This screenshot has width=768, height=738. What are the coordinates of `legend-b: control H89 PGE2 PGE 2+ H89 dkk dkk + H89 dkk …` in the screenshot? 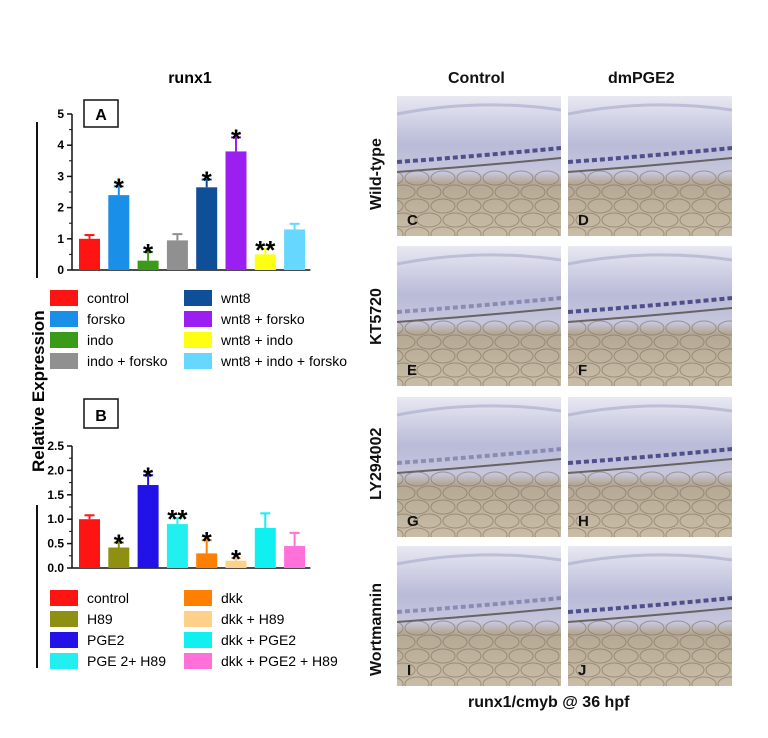 It's located at (194, 629).